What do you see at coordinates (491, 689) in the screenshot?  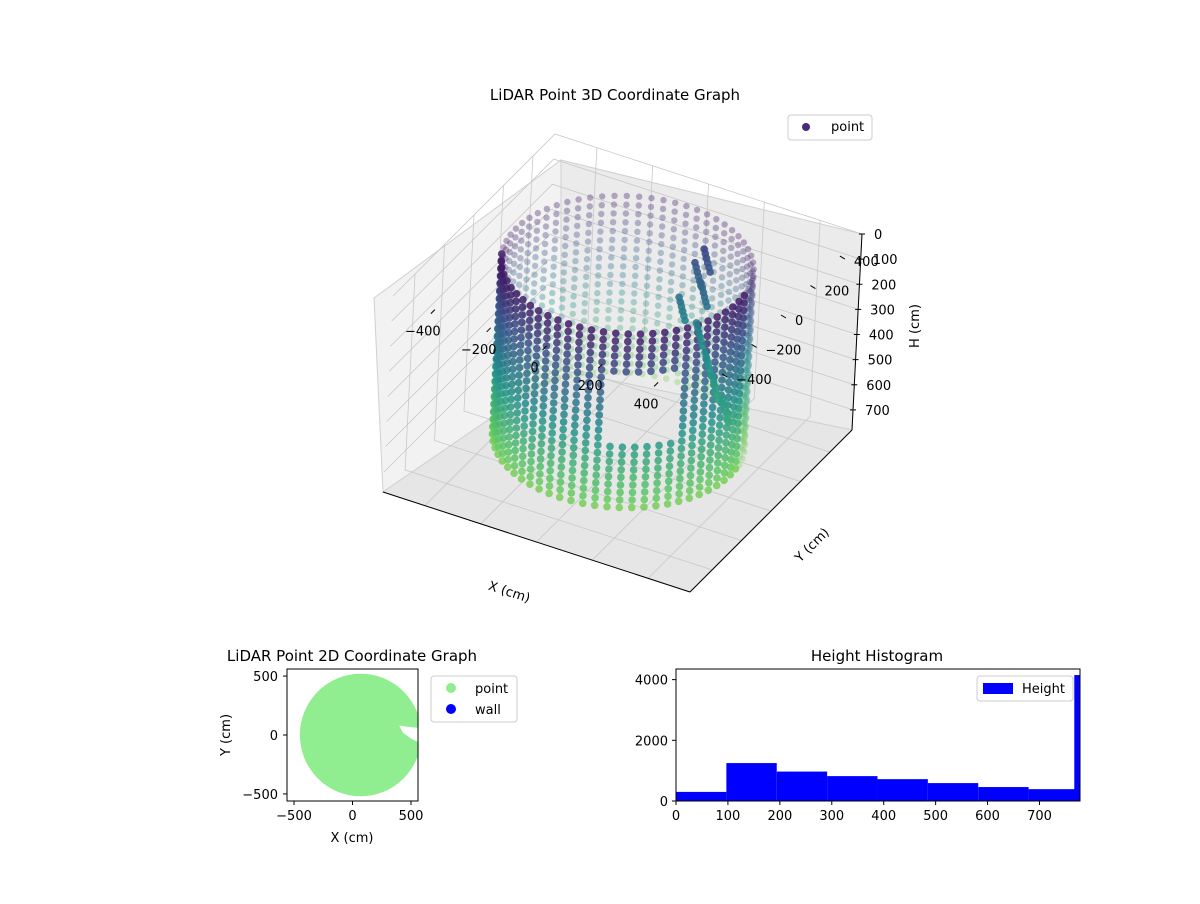 I see `legend-2d-label-point: point` at bounding box center [491, 689].